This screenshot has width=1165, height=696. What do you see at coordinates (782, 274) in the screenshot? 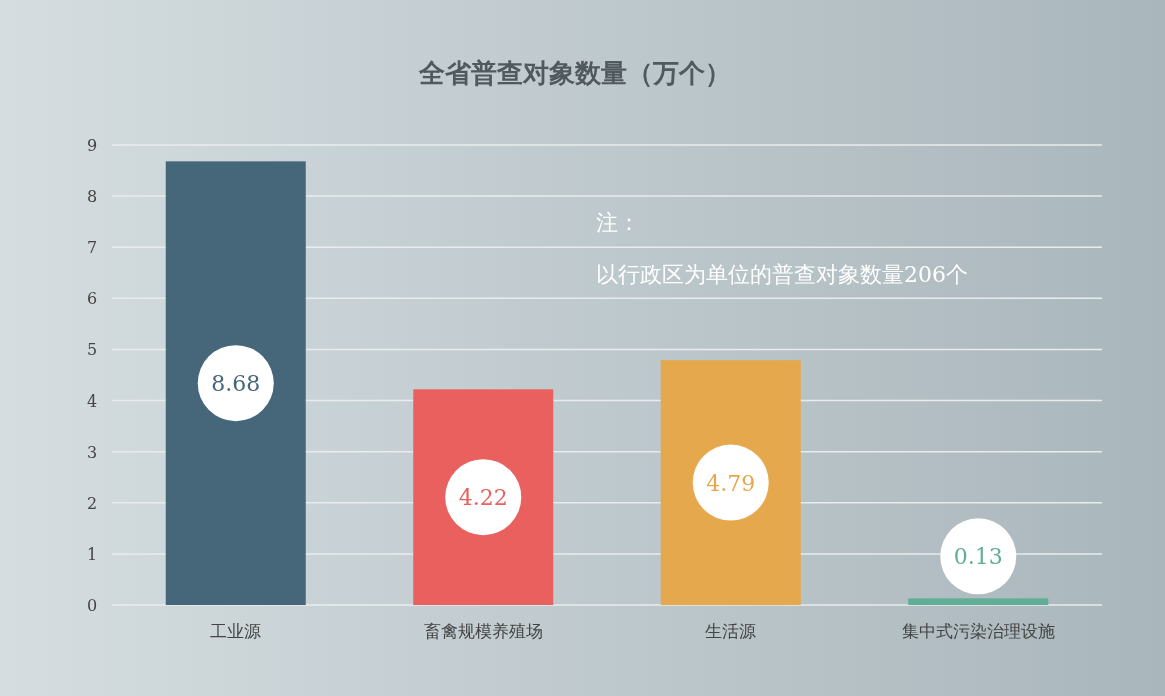
I see `annotation: 以行政区为单位的普查对象数量206个` at bounding box center [782, 274].